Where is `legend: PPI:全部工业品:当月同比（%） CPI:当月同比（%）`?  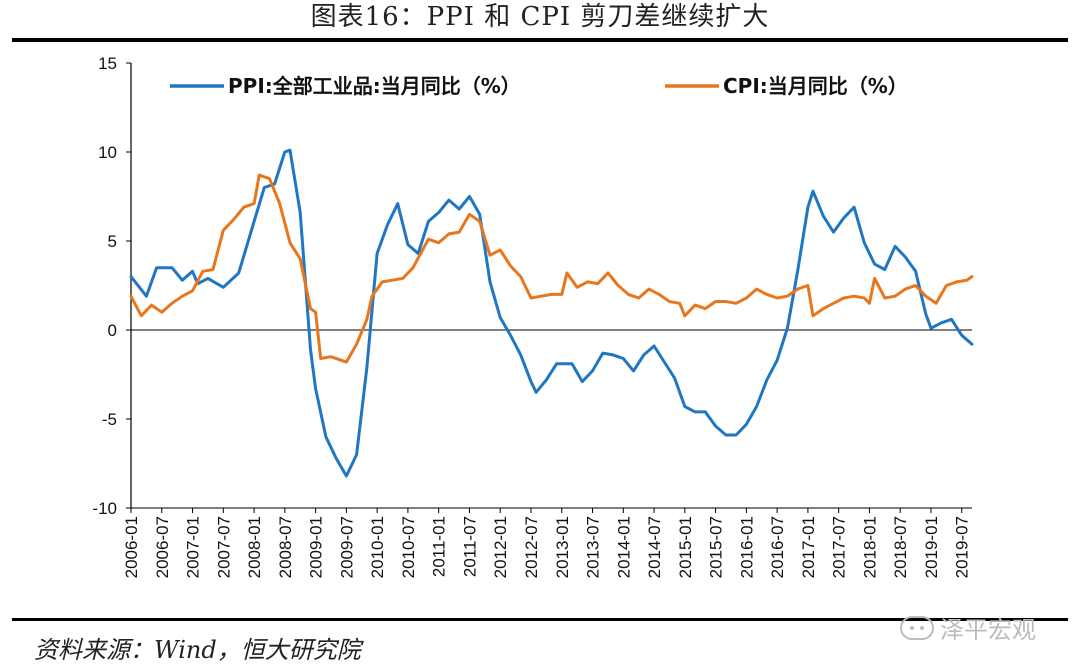
legend: PPI:全部工业品:当月同比（%） CPI:当月同比（%） is located at coordinates (539, 86).